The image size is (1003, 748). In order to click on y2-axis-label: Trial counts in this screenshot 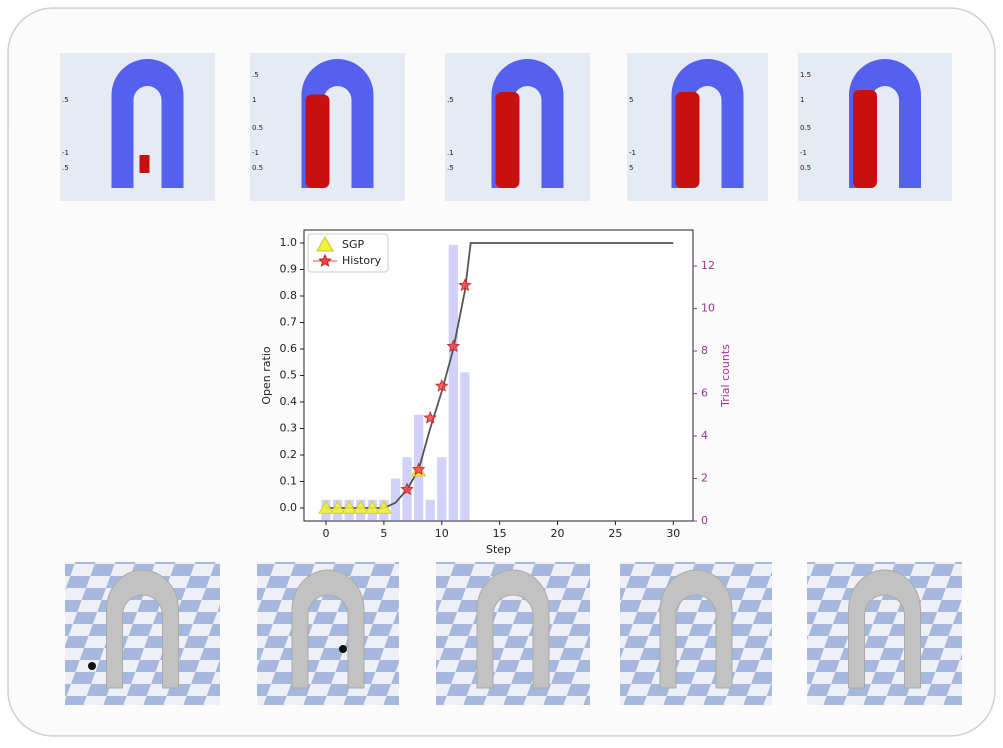, I will do `click(725, 376)`.